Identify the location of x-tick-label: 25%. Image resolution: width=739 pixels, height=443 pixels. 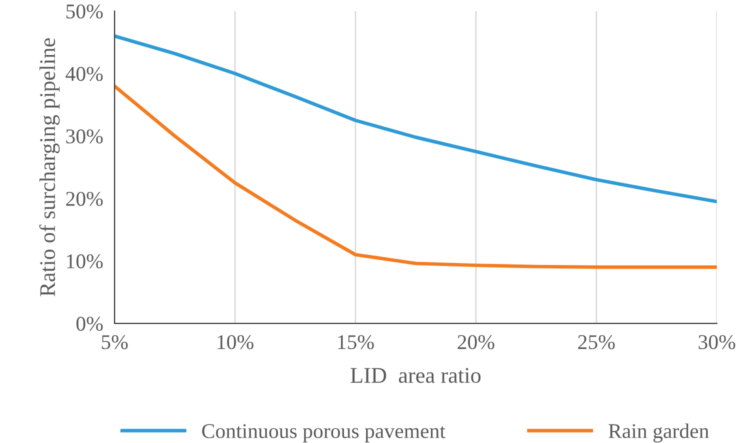
(596, 342).